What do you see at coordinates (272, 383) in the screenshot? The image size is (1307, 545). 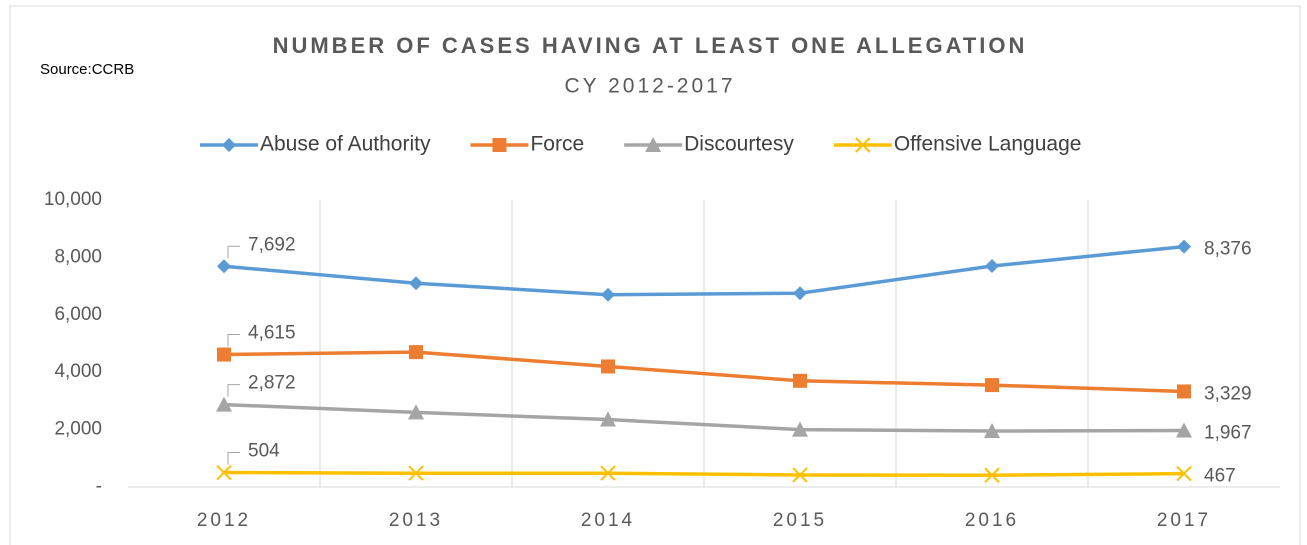 I see `data-label: 2,872` at bounding box center [272, 383].